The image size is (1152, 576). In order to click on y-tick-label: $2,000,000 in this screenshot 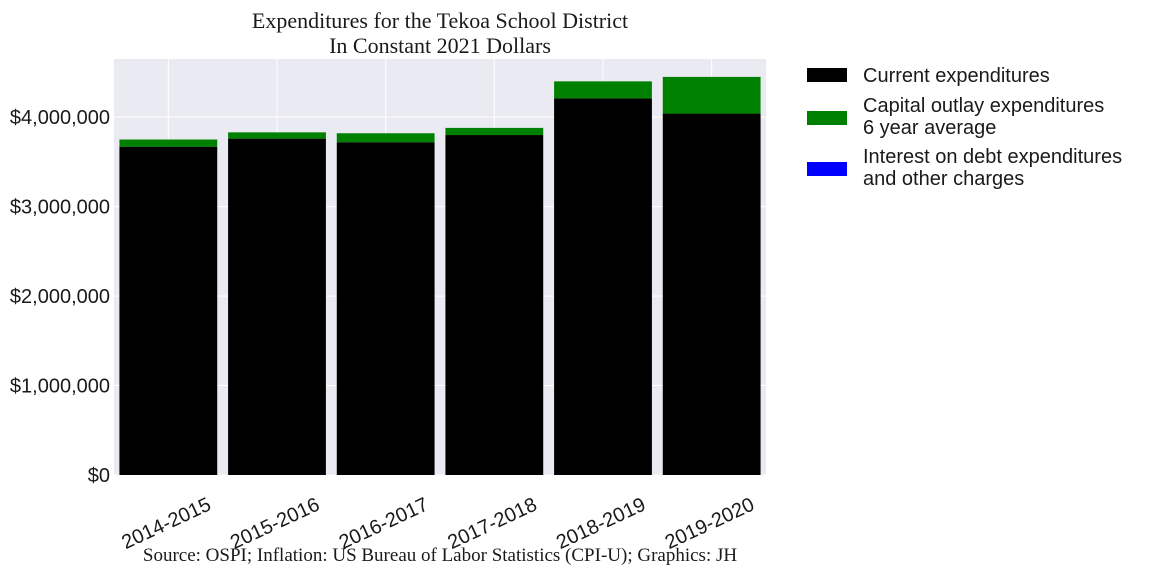, I will do `click(60, 297)`.